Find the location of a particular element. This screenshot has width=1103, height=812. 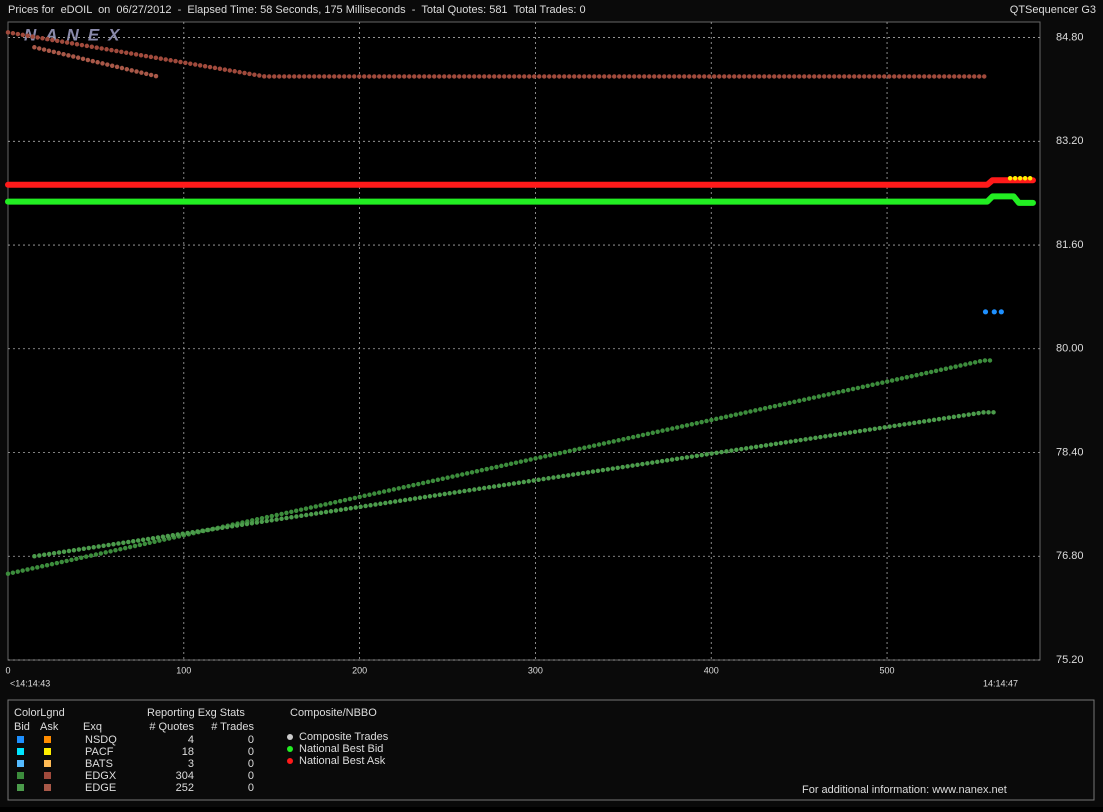

legend-header: Ask is located at coordinates (49, 727).